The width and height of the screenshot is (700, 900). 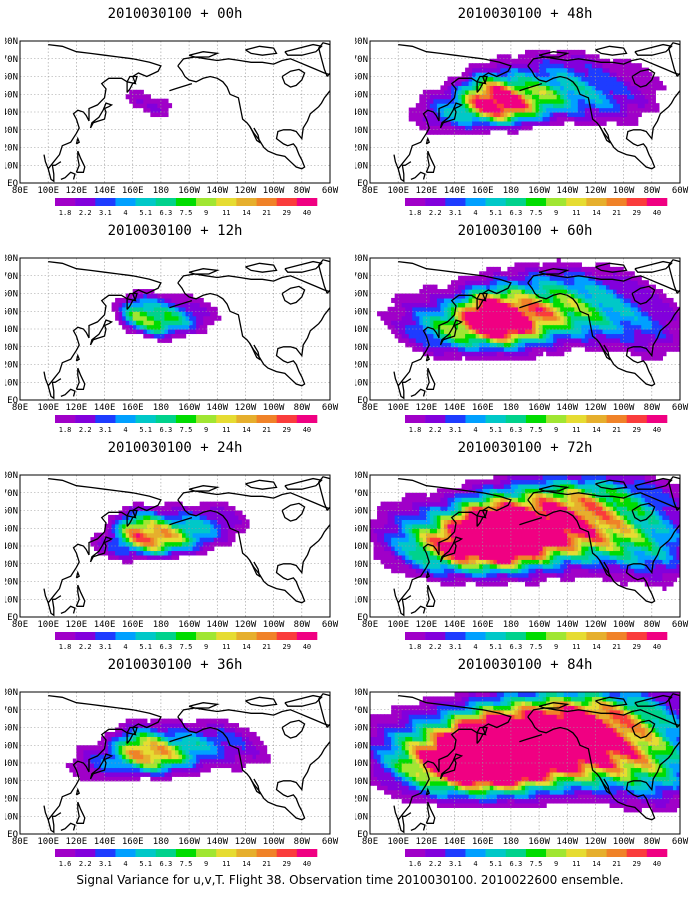 What do you see at coordinates (266, 430) in the screenshot?
I see `colorbar-label: 21` at bounding box center [266, 430].